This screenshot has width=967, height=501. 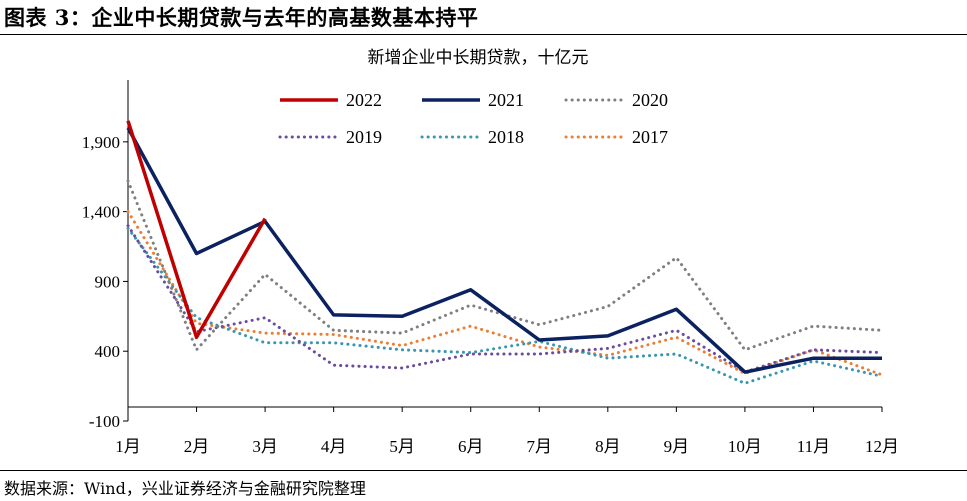 What do you see at coordinates (364, 100) in the screenshot?
I see `legend-label-2022: 2022` at bounding box center [364, 100].